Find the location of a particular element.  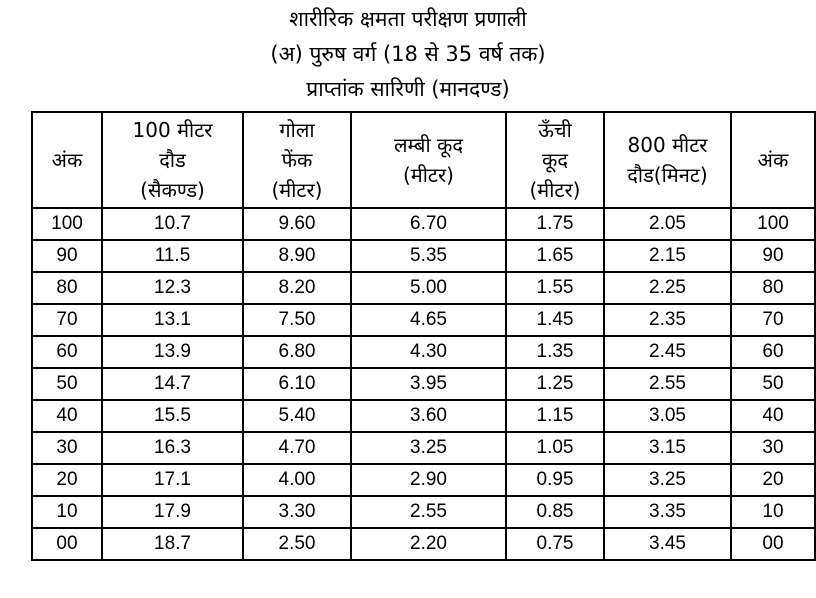

header-text-line: ऊँची is located at coordinates (555, 130).